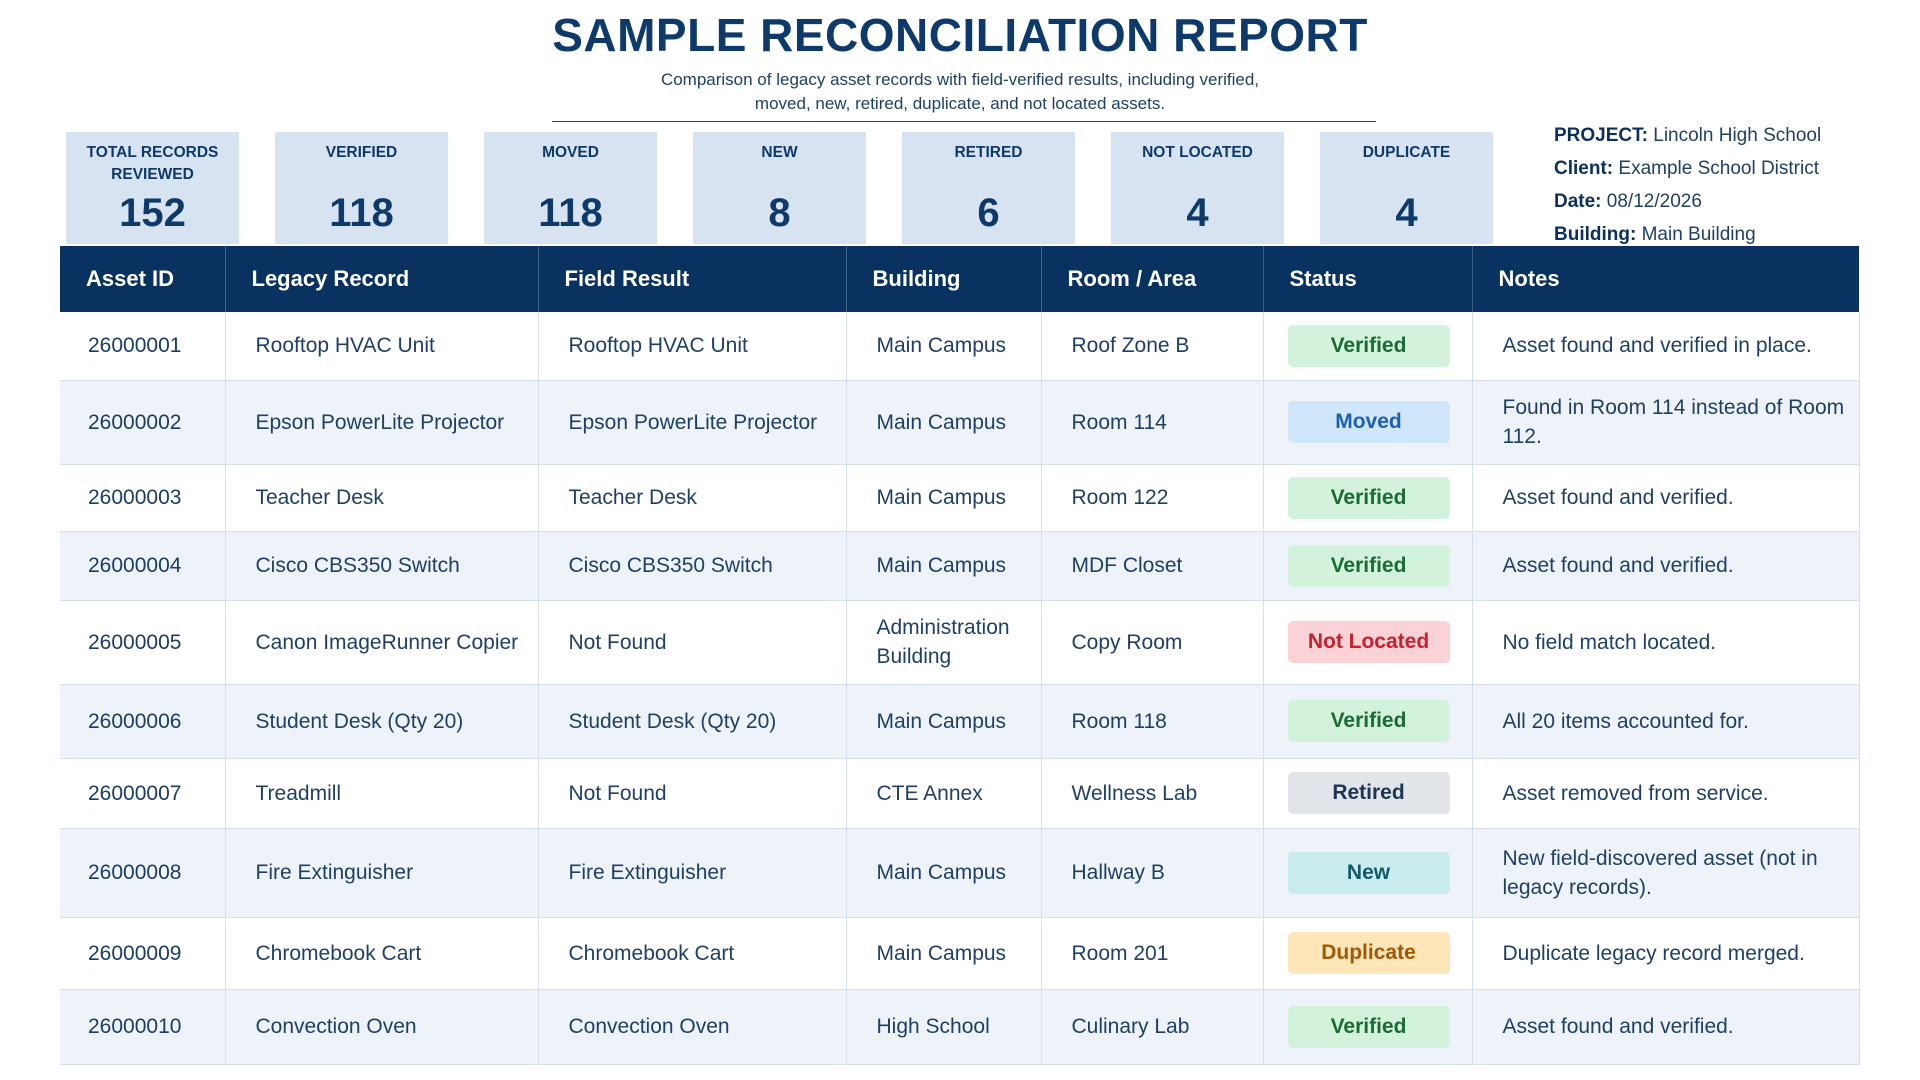 This screenshot has height=1080, width=1920. I want to click on cell-asset-id: 26000006, so click(143, 721).